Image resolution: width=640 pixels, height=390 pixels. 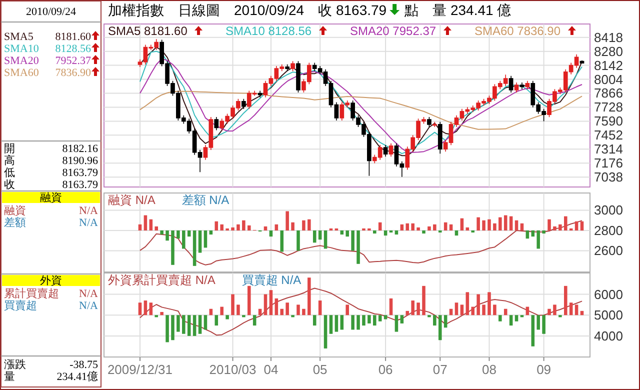 I want to click on x-tick-label: 09, so click(x=544, y=369).